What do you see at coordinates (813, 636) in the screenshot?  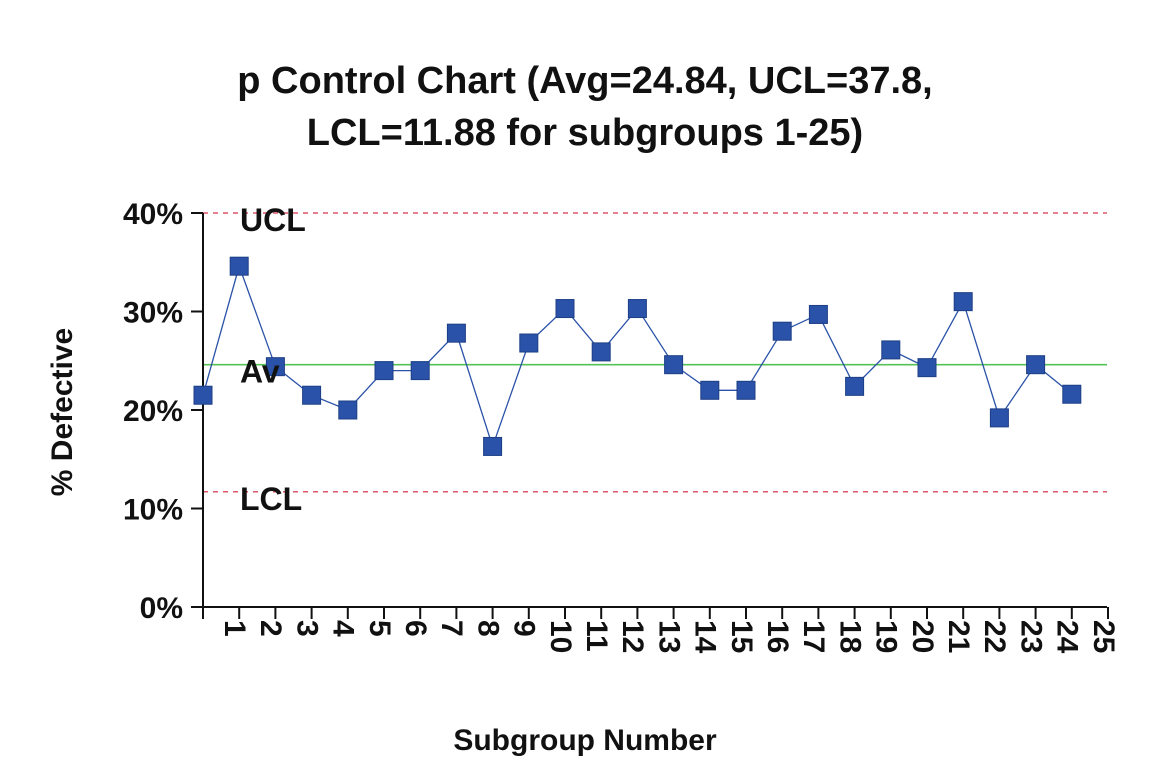 I see `x-tick-label: 17` at bounding box center [813, 636].